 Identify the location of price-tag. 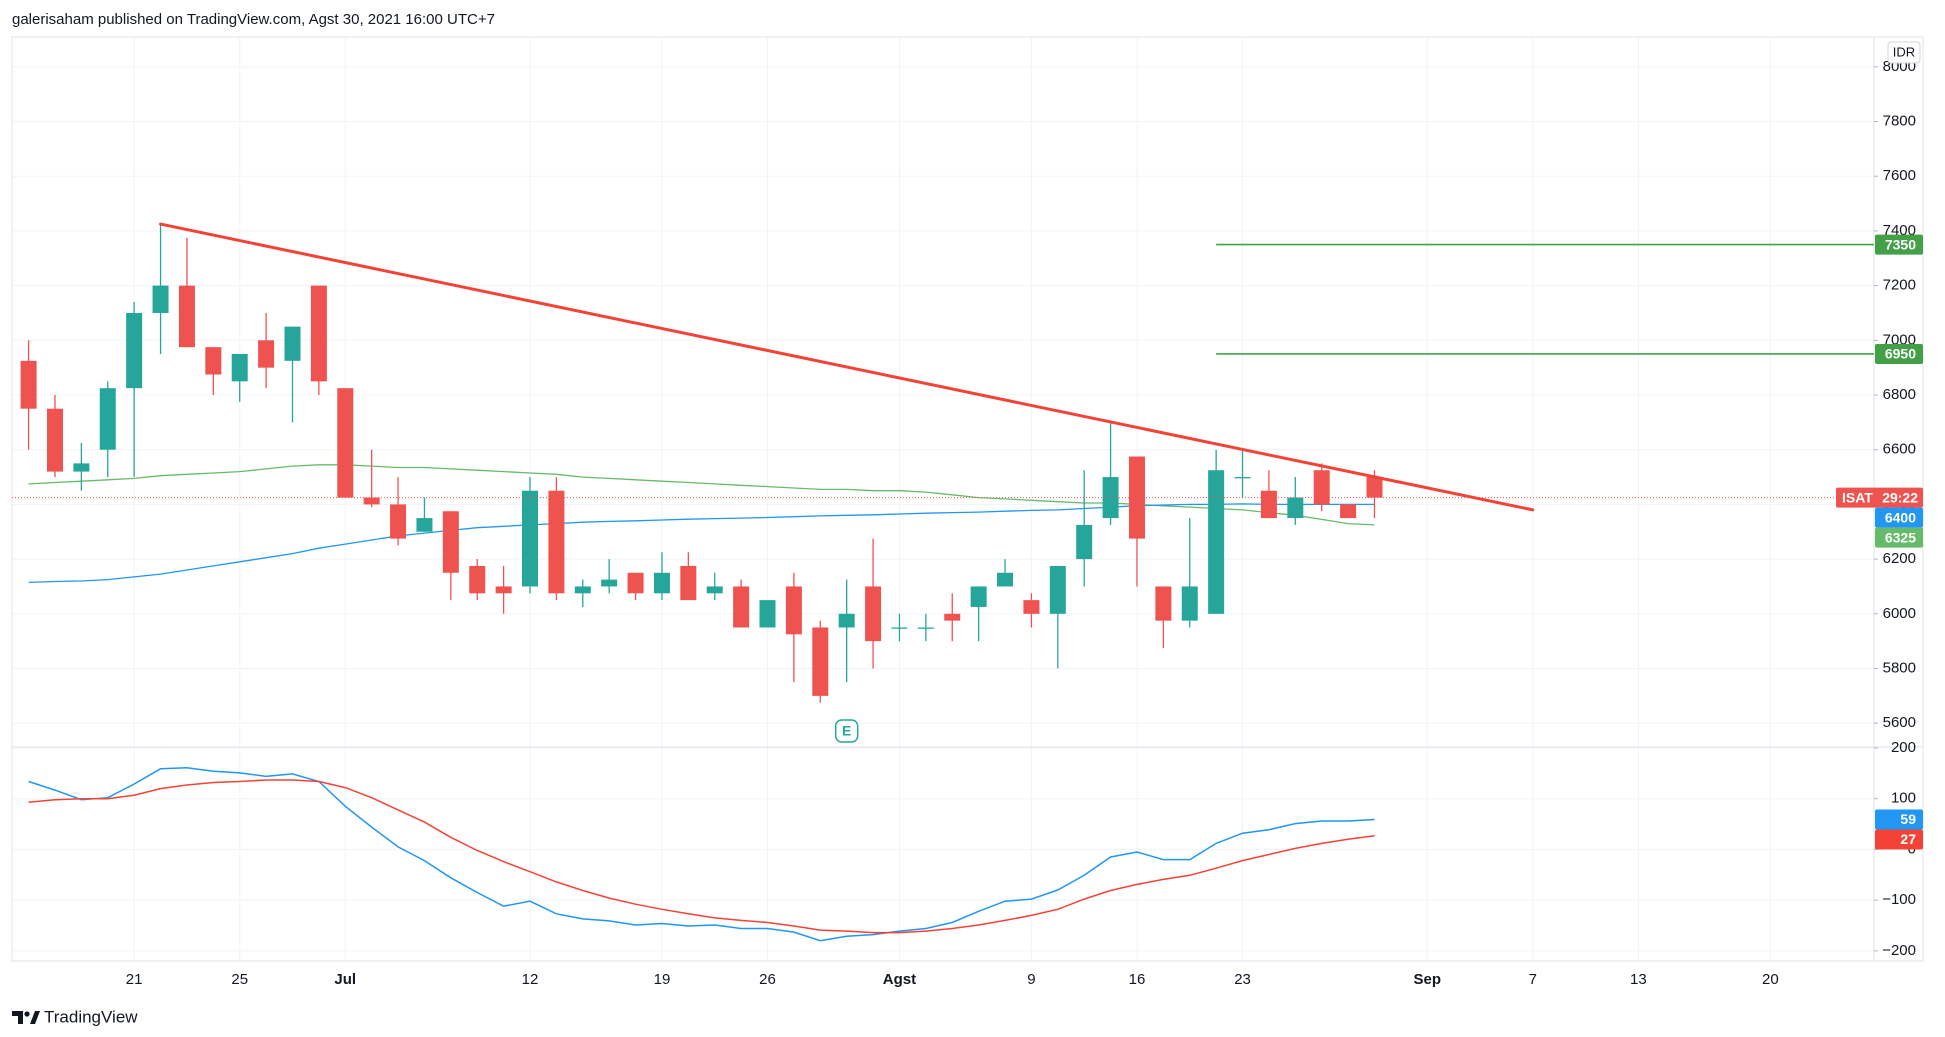
(1879, 497).